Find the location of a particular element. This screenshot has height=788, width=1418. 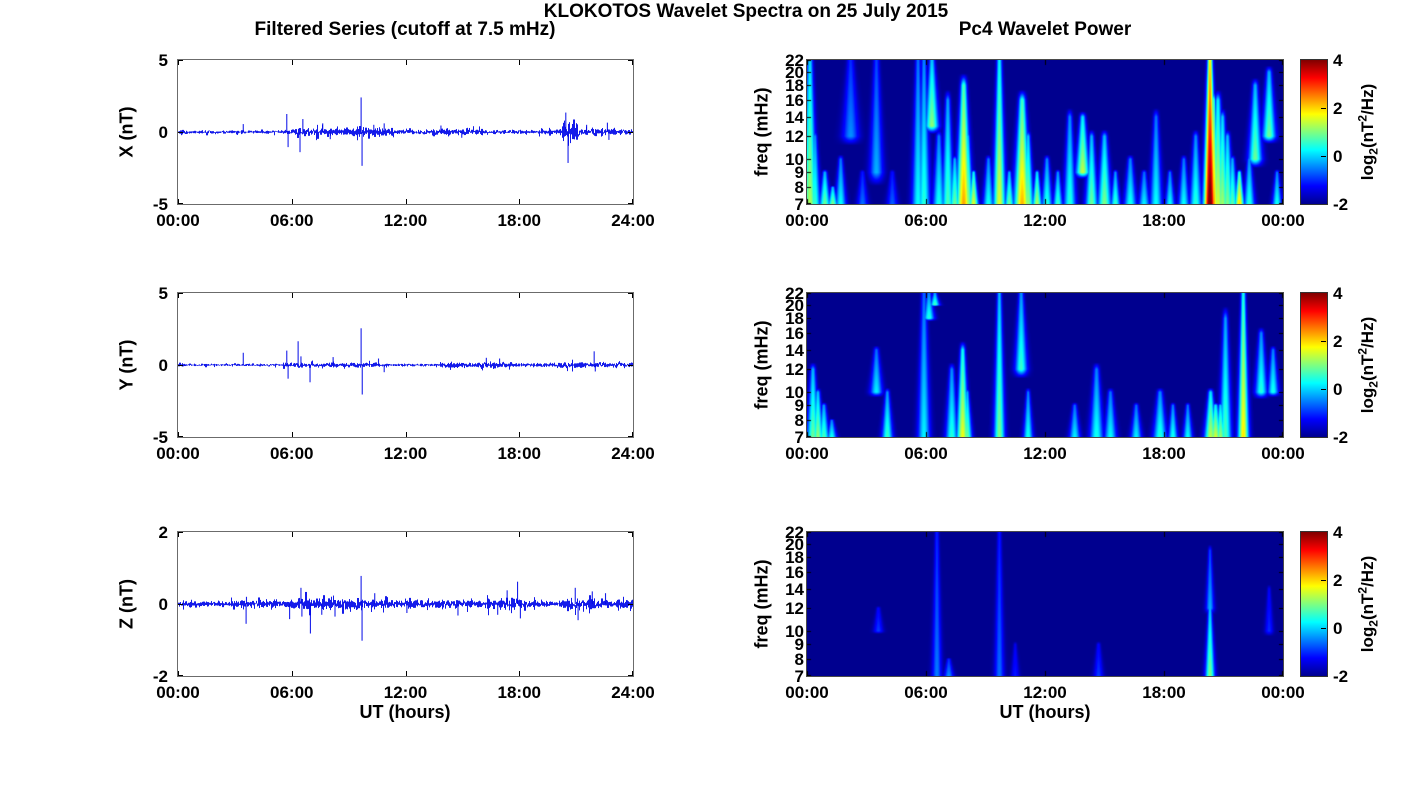

x-wavelet-power-colorbar-tick-label: -2 is located at coordinates (1341, 204).